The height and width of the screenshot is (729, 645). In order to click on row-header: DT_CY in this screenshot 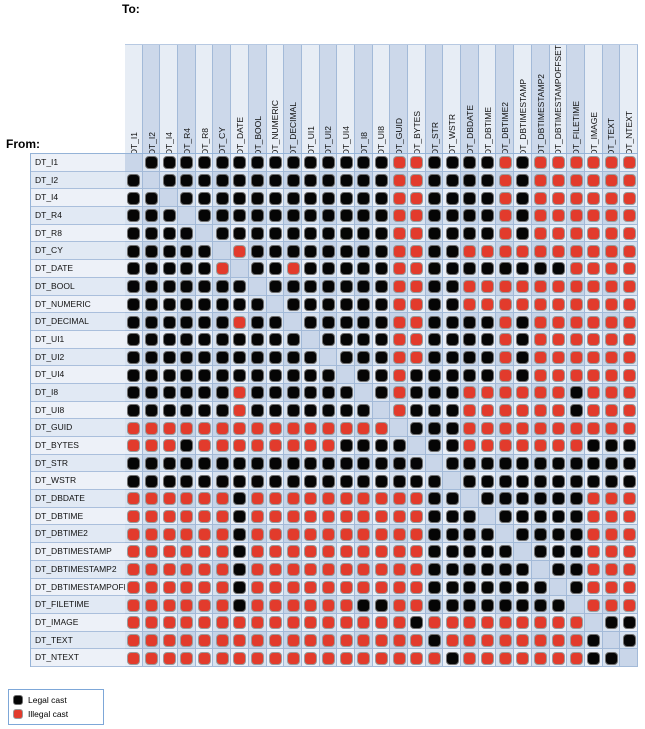, I will do `click(78, 251)`.